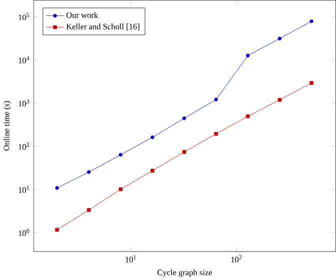 The image size is (336, 280). I want to click on y-tick-label: 10$^{0}$, so click(24, 232).